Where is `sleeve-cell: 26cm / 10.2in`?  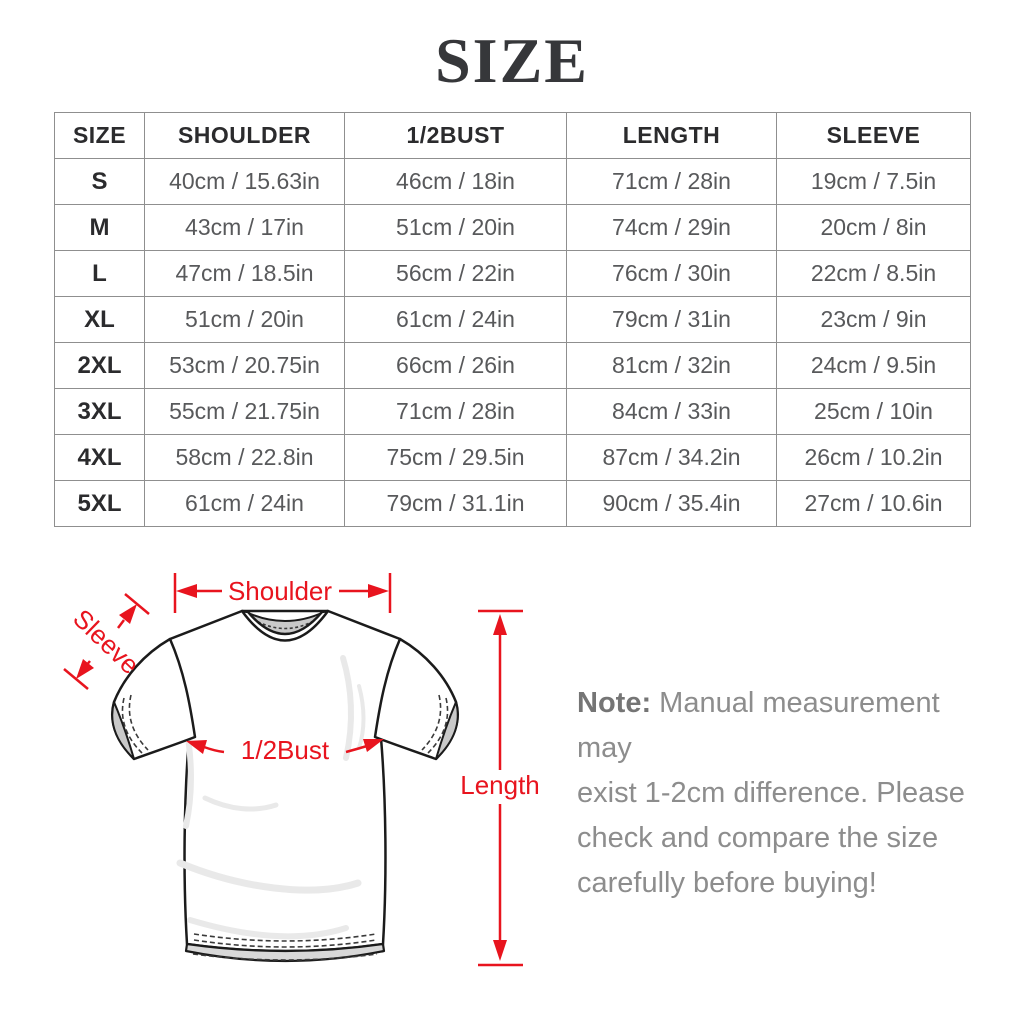
sleeve-cell: 26cm / 10.2in is located at coordinates (873, 457).